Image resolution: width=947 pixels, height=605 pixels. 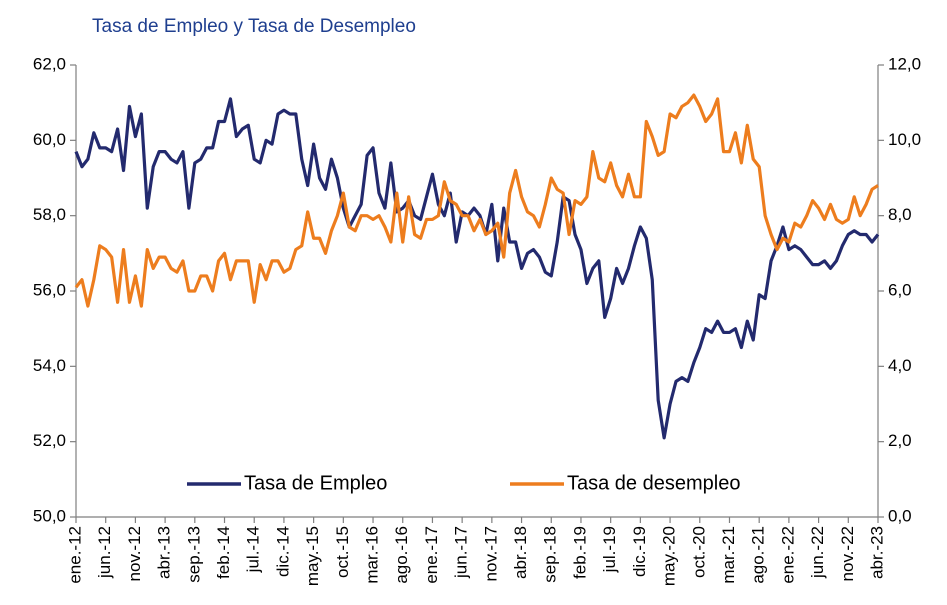 I want to click on x-tick-label: may.-20, so click(x=669, y=556).